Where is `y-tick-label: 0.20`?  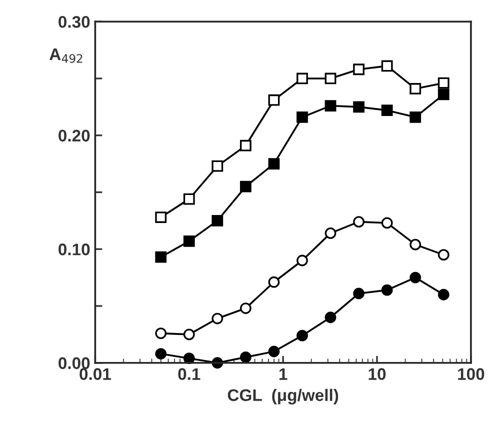
y-tick-label: 0.20 is located at coordinates (74, 136).